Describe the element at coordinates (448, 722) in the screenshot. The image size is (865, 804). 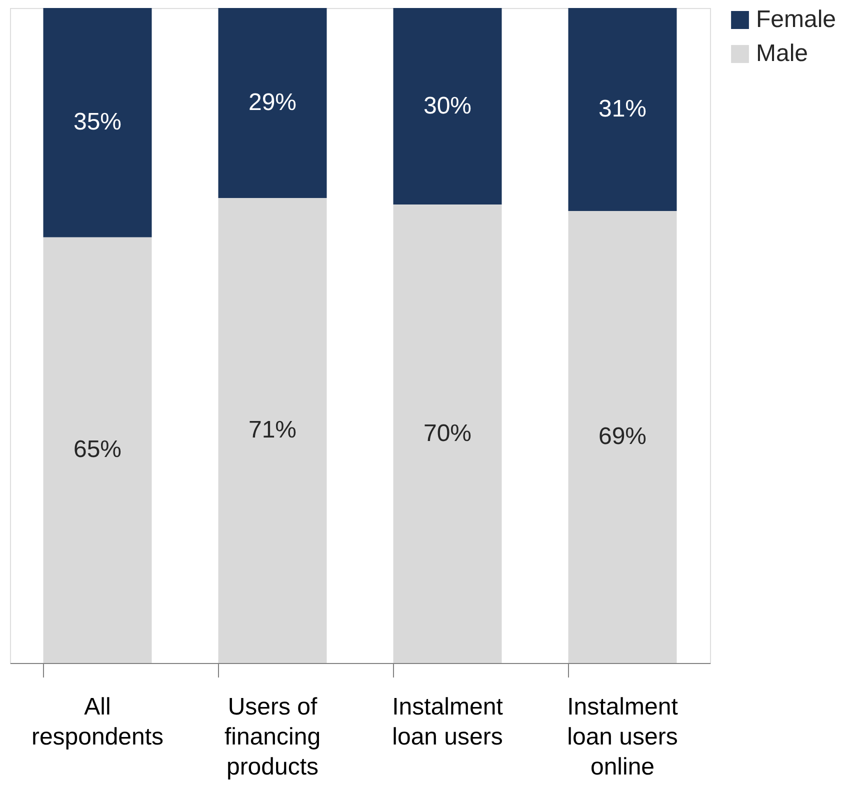
I see `x-tick-label: Instalment loan users` at that location.